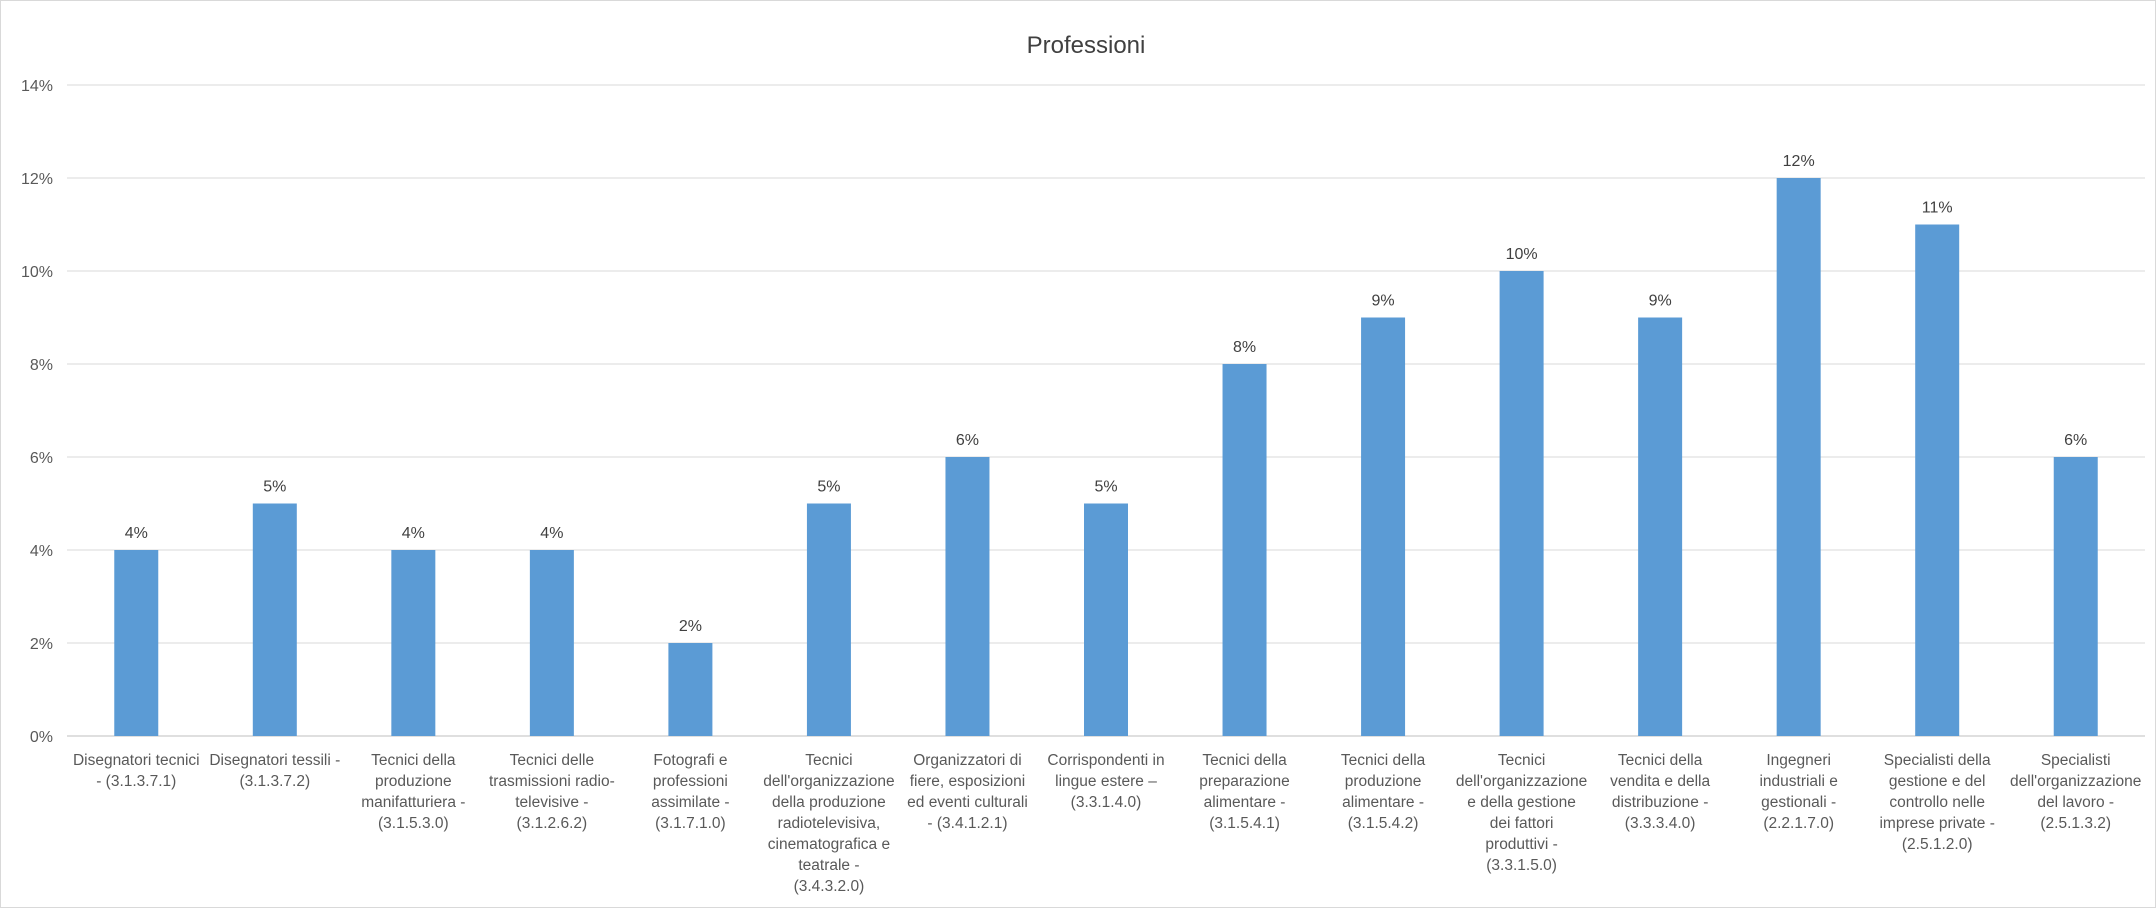 The height and width of the screenshot is (912, 2156). Describe the element at coordinates (274, 760) in the screenshot. I see `x-tick-label-line: Disegnatori tessili -` at that location.